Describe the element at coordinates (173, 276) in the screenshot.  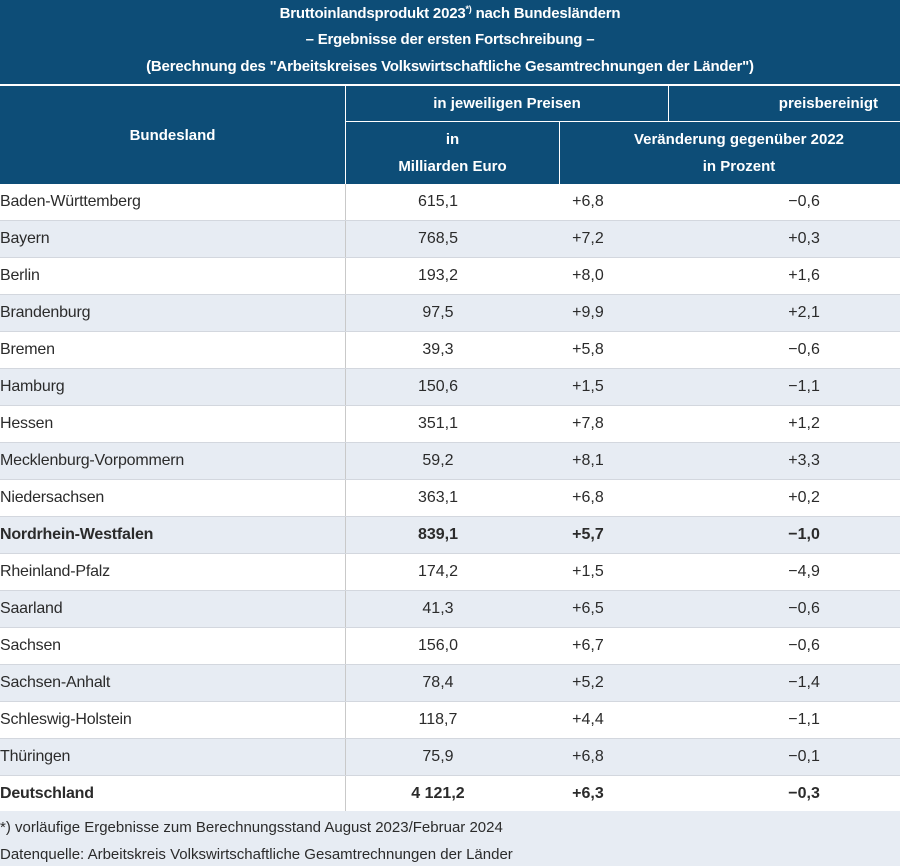
I see `cell-bundesland: Berlin` at that location.